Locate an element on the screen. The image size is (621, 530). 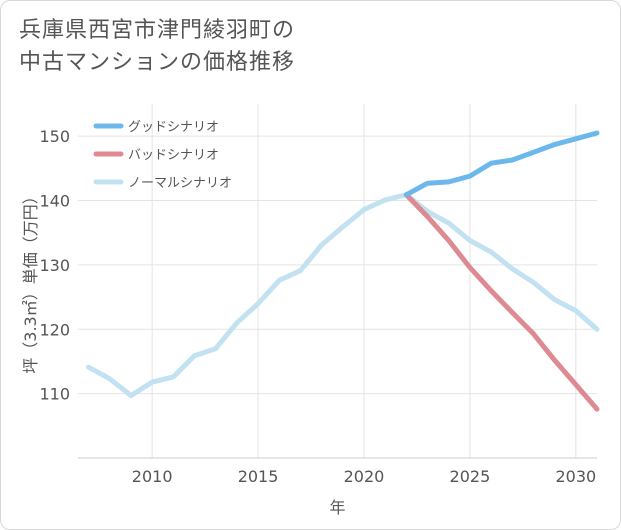
y-axis-title: 坪（3.3㎡）単価（万円） is located at coordinates (30, 280).